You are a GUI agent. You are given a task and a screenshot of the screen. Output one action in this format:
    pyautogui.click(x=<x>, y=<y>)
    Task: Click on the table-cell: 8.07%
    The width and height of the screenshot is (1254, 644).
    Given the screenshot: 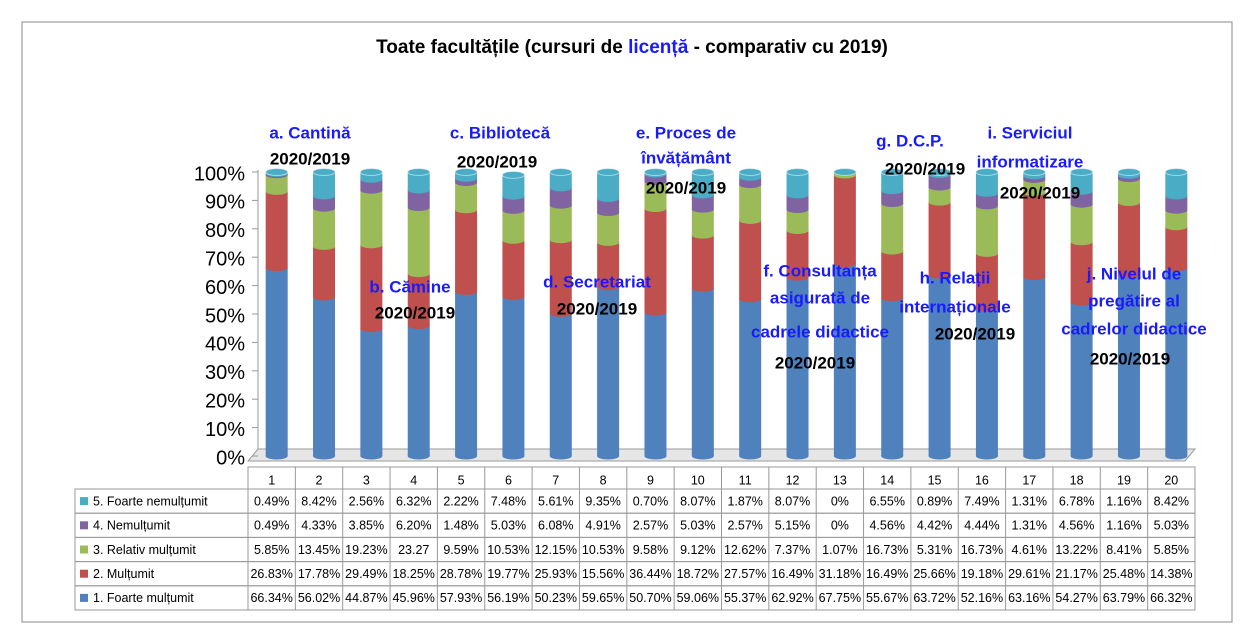 What is the action you would take?
    pyautogui.click(x=697, y=501)
    